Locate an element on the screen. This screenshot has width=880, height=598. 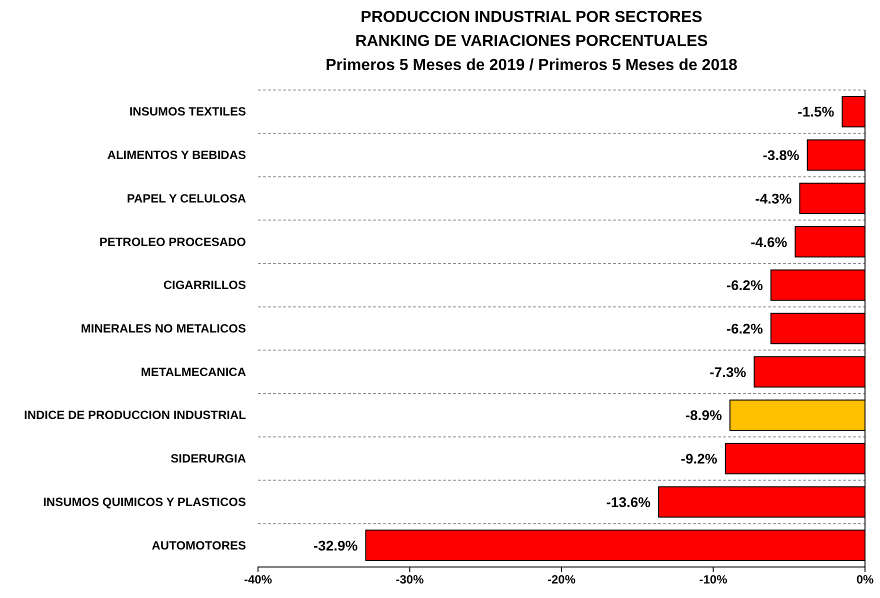
y-tick-label: PAPEL Y CELULOSA is located at coordinates (186, 198).